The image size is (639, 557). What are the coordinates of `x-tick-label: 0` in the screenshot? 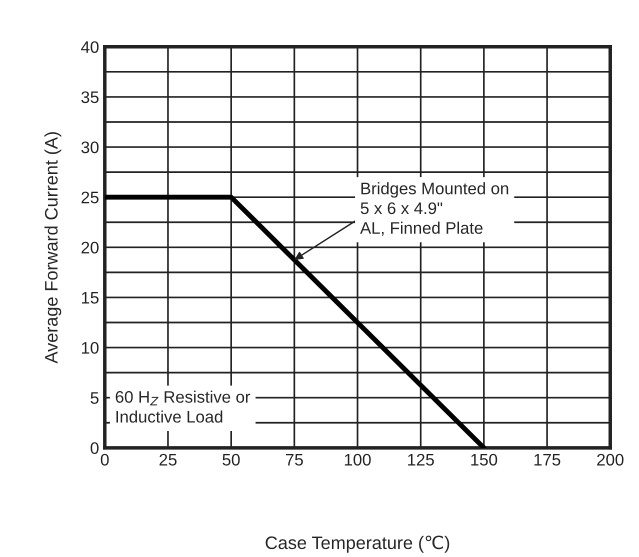 It's located at (104, 460).